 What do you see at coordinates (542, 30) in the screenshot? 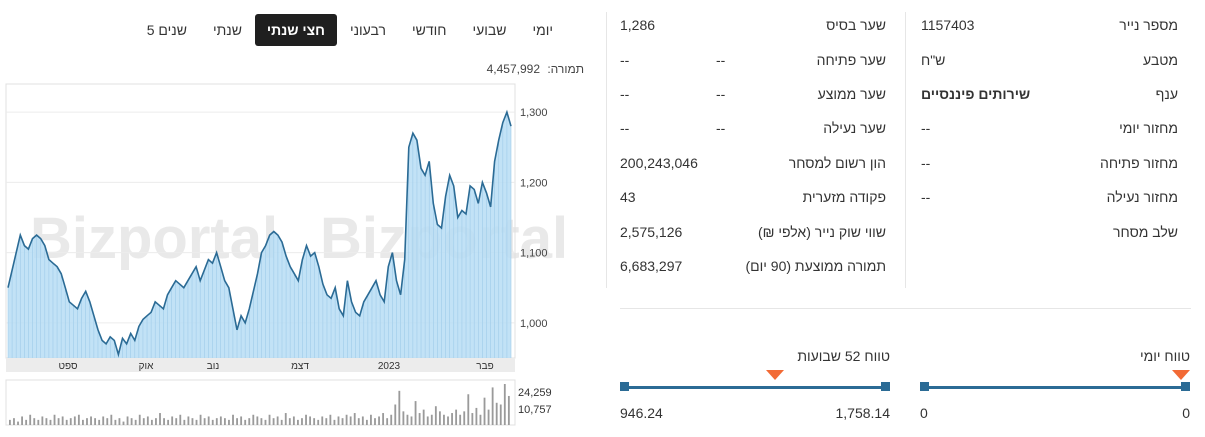
I see `tab-daily: יומי` at bounding box center [542, 30].